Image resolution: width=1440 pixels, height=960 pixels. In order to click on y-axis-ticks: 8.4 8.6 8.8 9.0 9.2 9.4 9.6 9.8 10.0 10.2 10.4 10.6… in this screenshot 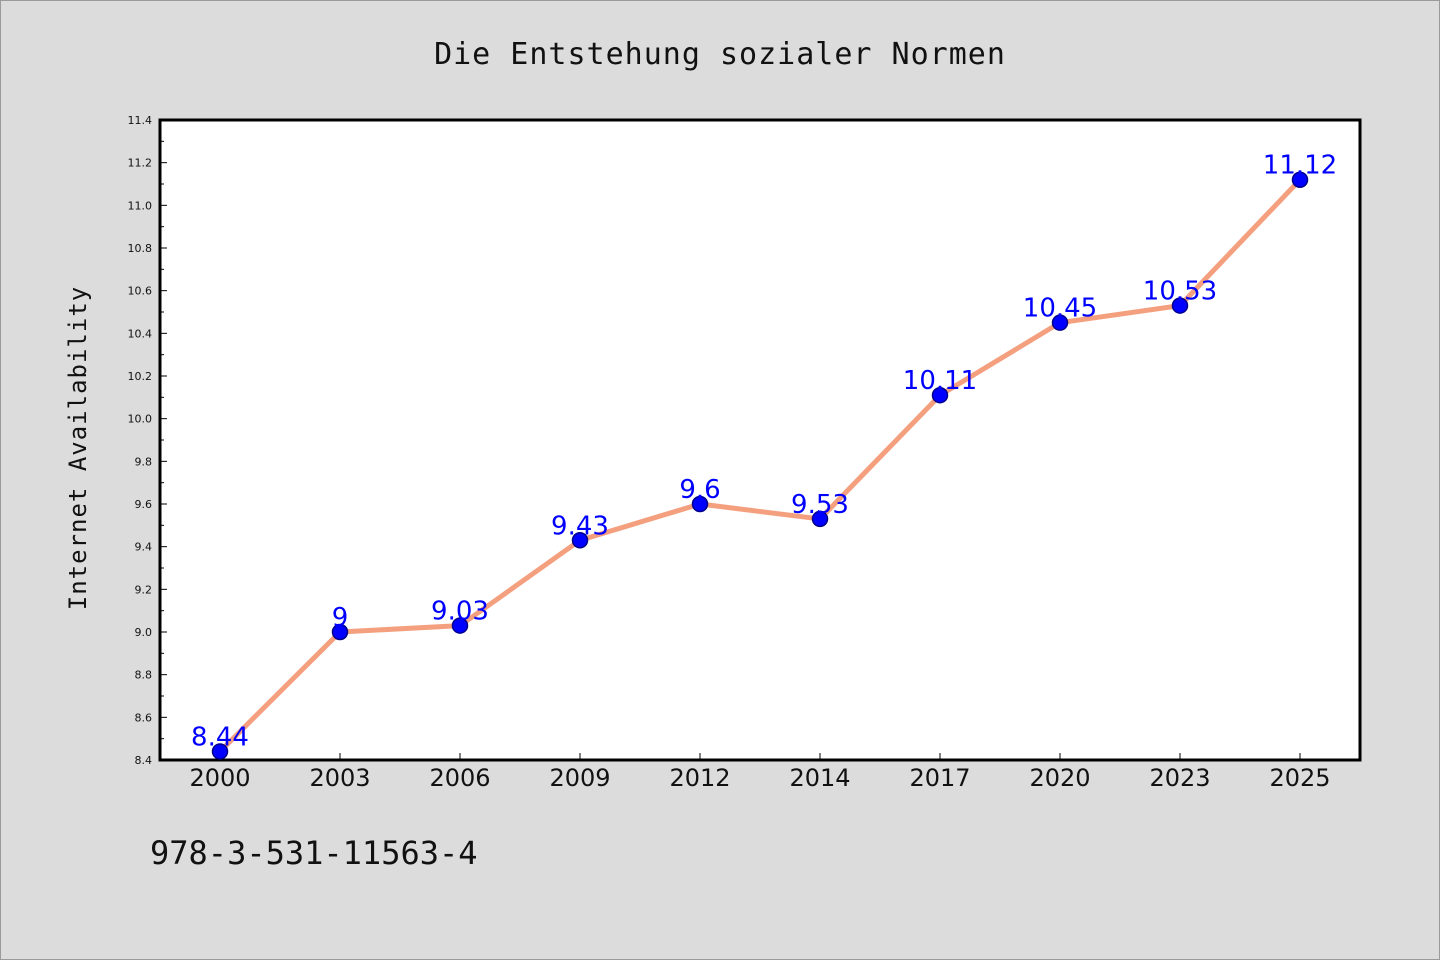, I will do `click(147, 440)`.